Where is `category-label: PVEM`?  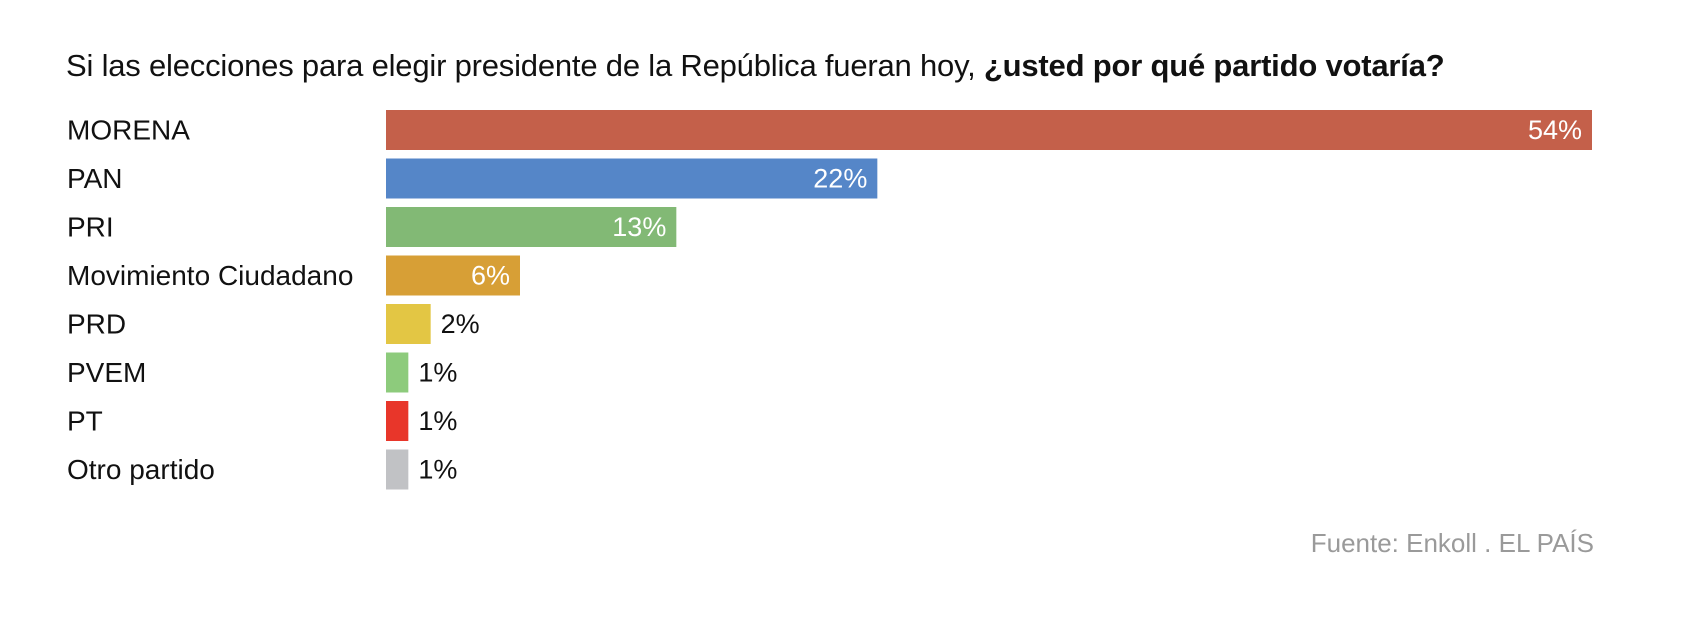
category-label: PVEM is located at coordinates (106, 372).